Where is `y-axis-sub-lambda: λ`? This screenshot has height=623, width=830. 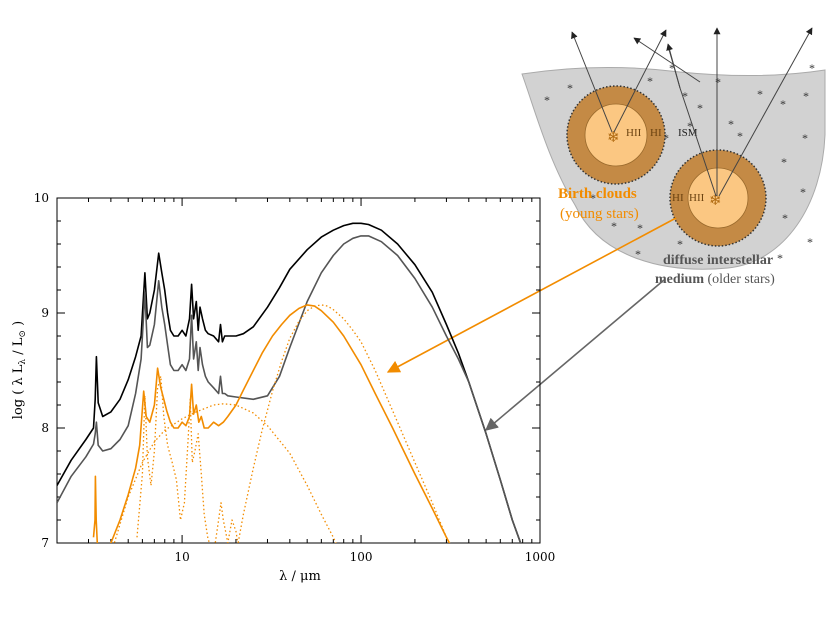
y-axis-sub-lambda: λ is located at coordinates (23, 362).